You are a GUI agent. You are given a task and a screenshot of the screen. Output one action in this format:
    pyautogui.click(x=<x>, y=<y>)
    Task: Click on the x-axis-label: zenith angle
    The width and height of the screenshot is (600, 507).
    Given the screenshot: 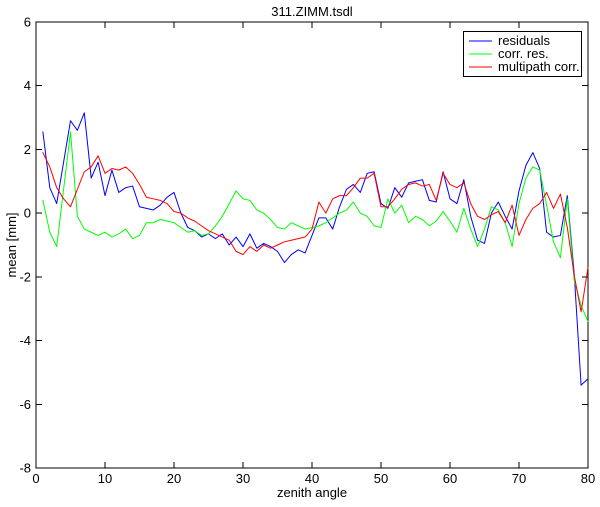 What is the action you would take?
    pyautogui.click(x=312, y=492)
    